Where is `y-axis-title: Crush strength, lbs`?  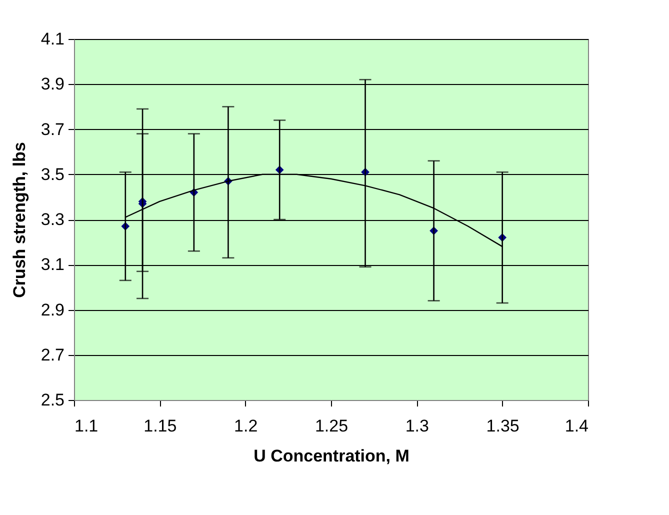 y-axis-title: Crush strength, lbs is located at coordinates (19, 220).